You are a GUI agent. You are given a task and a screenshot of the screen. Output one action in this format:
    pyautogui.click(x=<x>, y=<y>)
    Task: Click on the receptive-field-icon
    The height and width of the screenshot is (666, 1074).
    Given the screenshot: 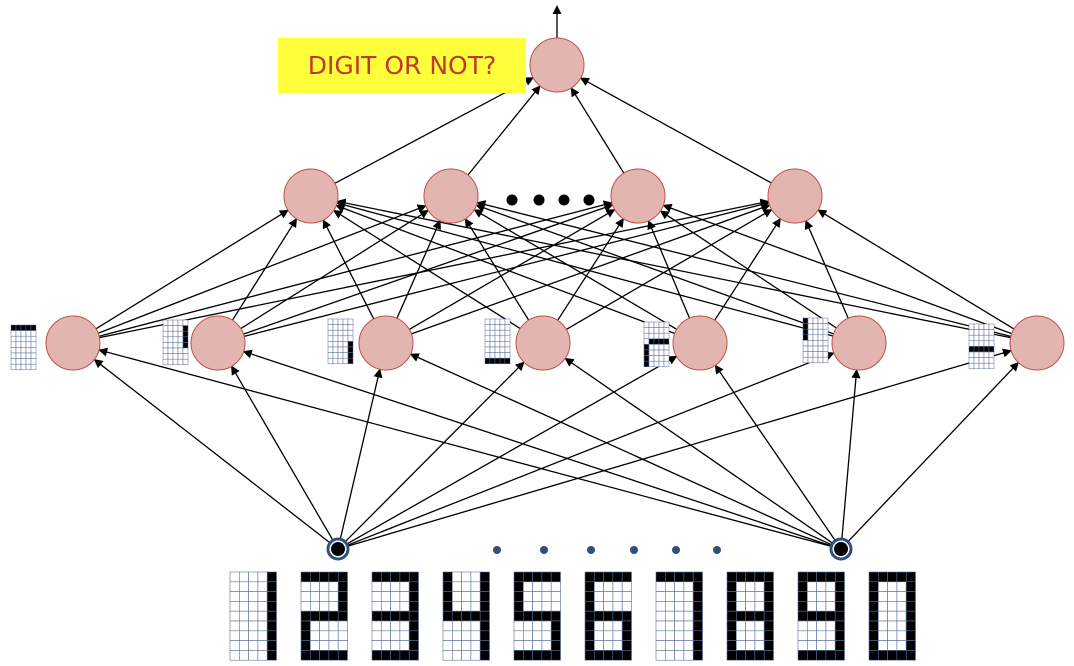 What is the action you would take?
    pyautogui.click(x=340, y=341)
    